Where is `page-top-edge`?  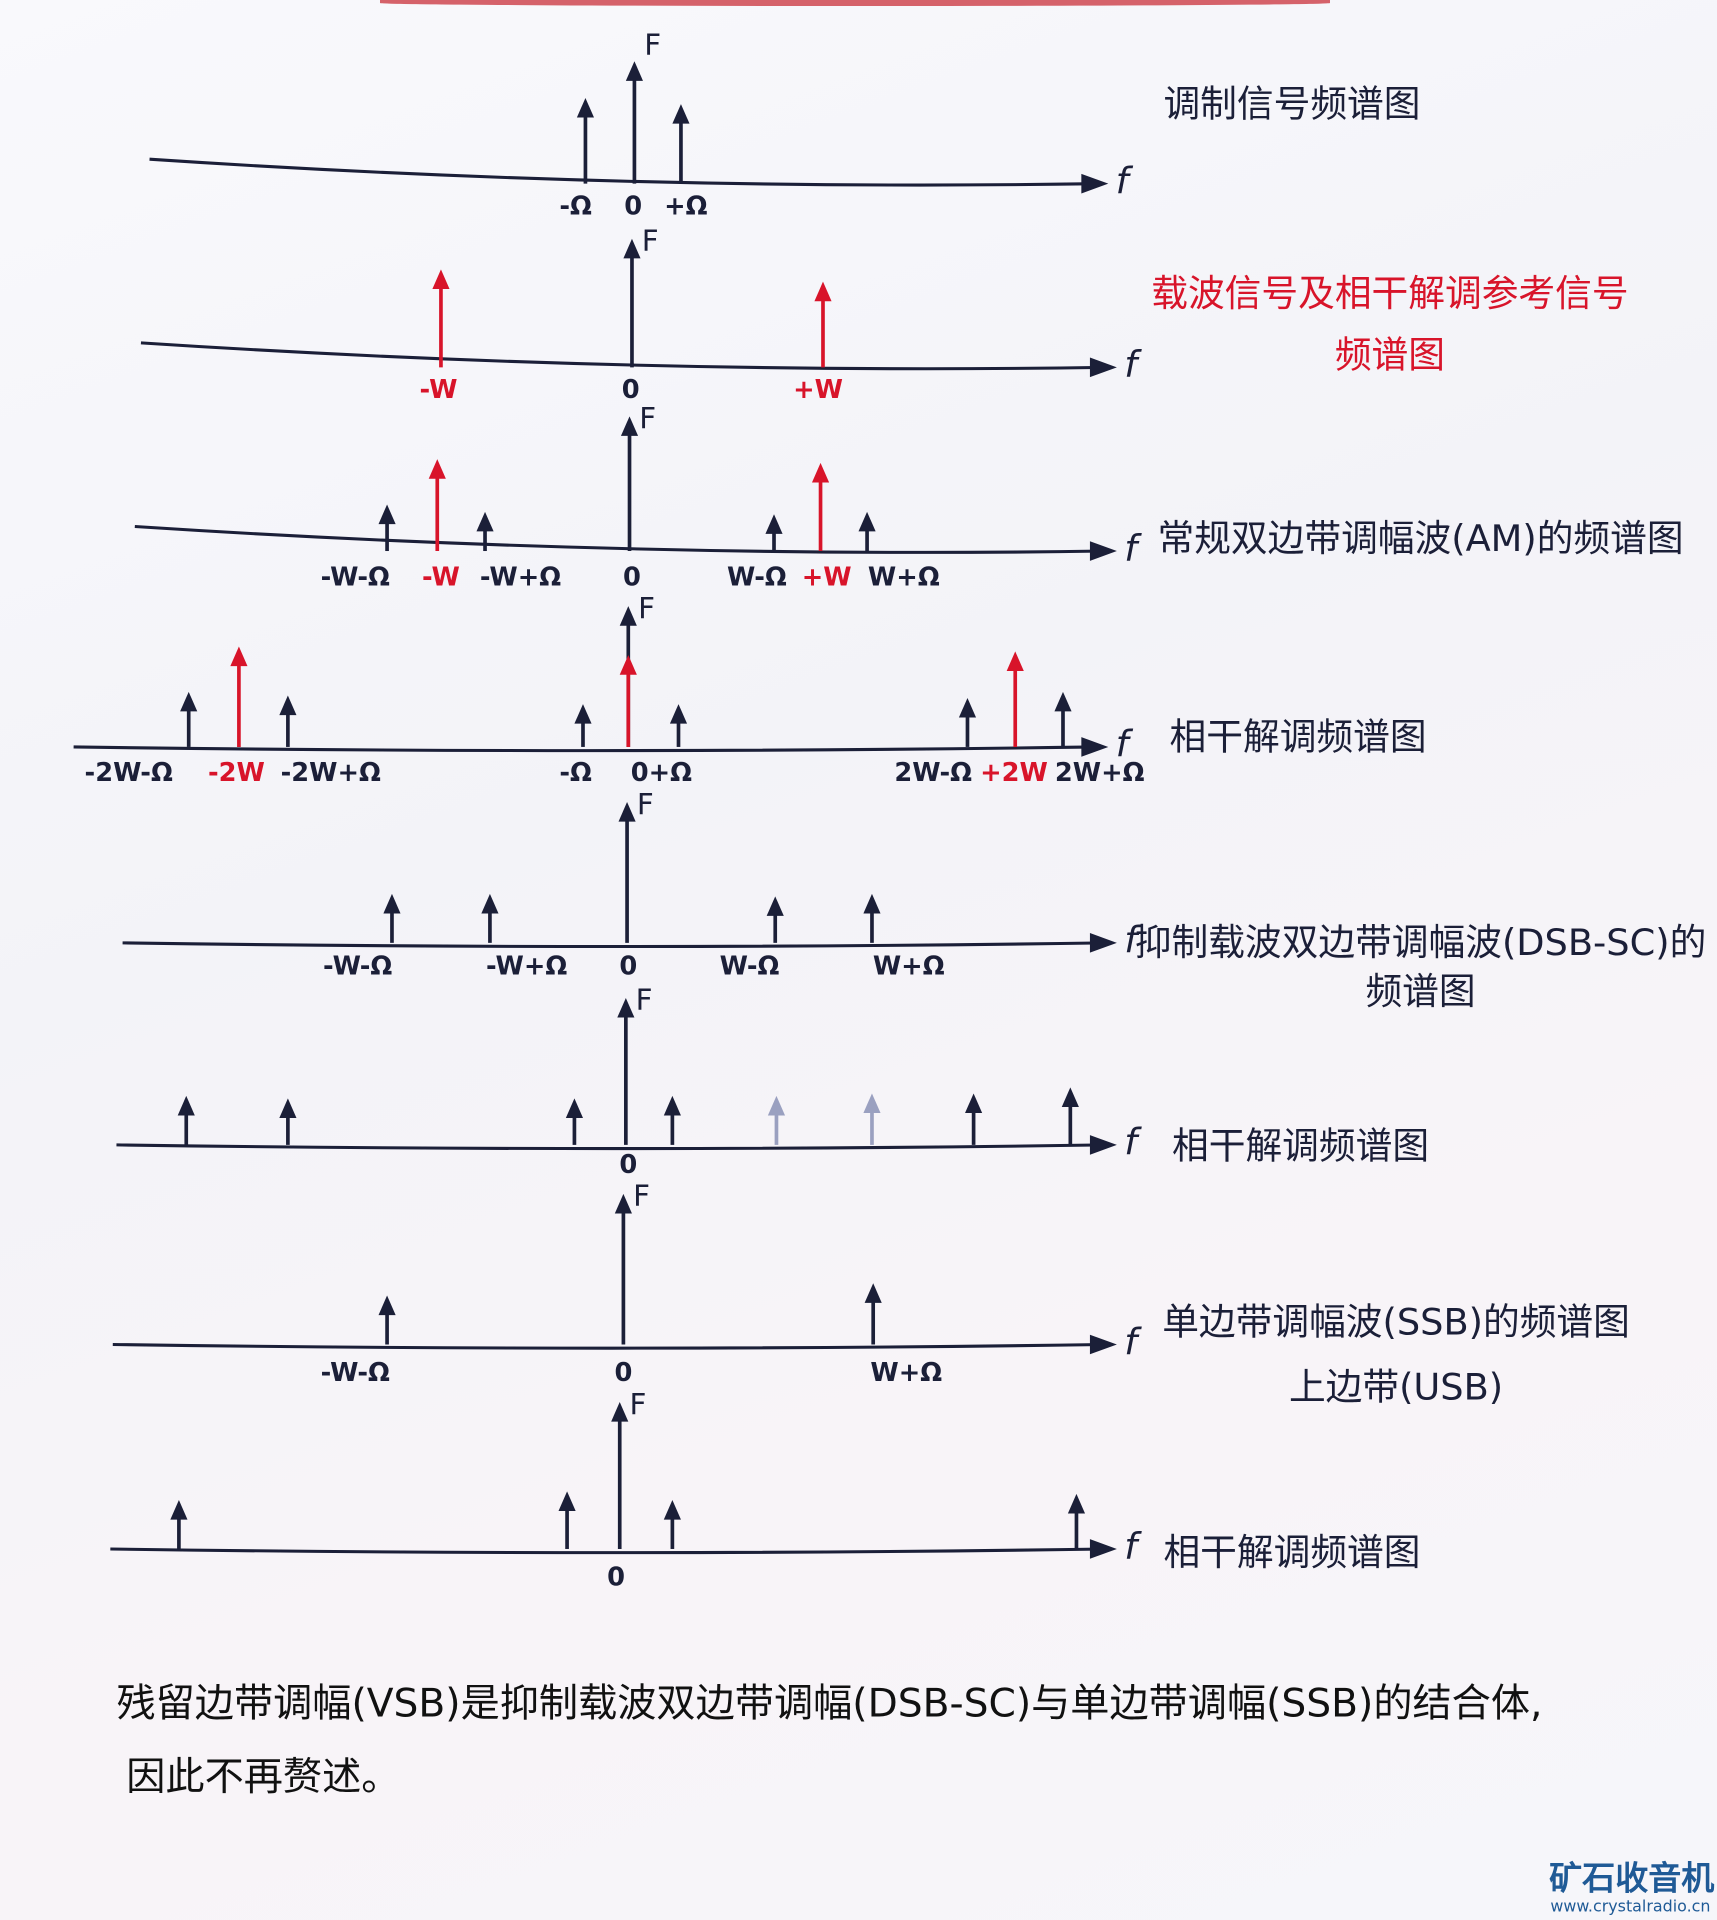
page-top-edge is located at coordinates (855, 3).